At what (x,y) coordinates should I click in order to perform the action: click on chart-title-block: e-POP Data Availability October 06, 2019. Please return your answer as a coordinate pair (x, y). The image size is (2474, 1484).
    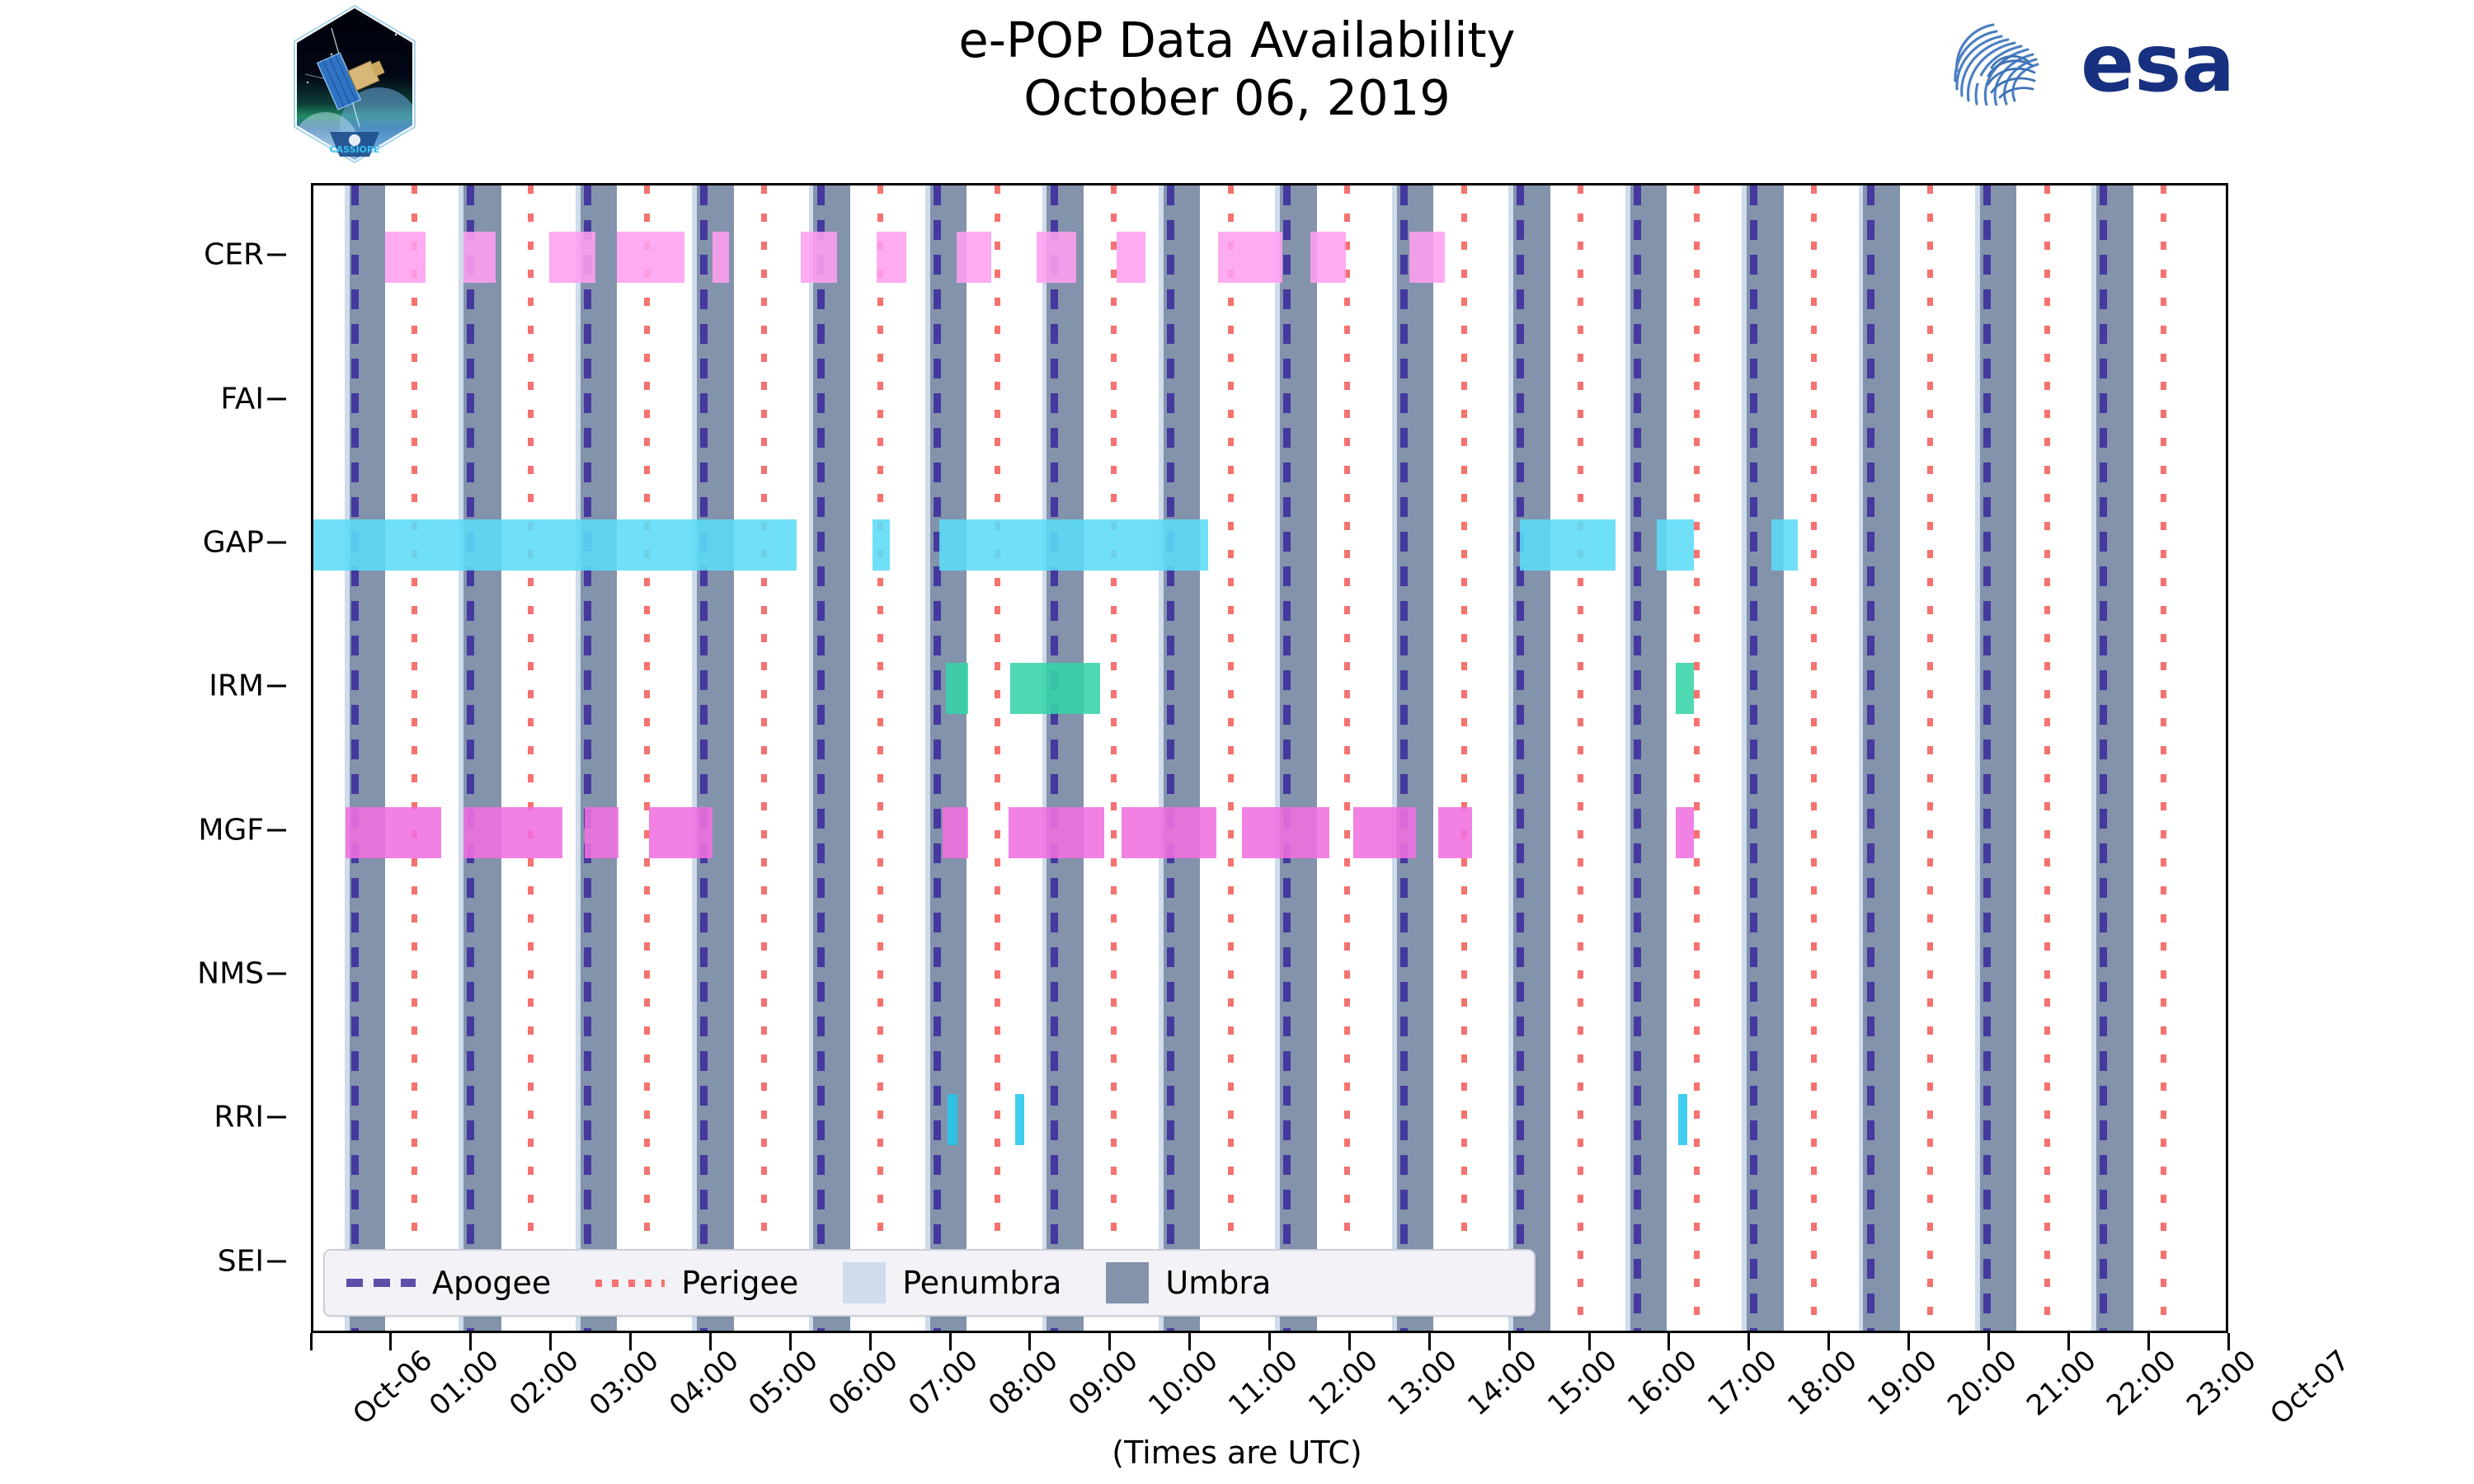
    Looking at the image, I should click on (1237, 69).